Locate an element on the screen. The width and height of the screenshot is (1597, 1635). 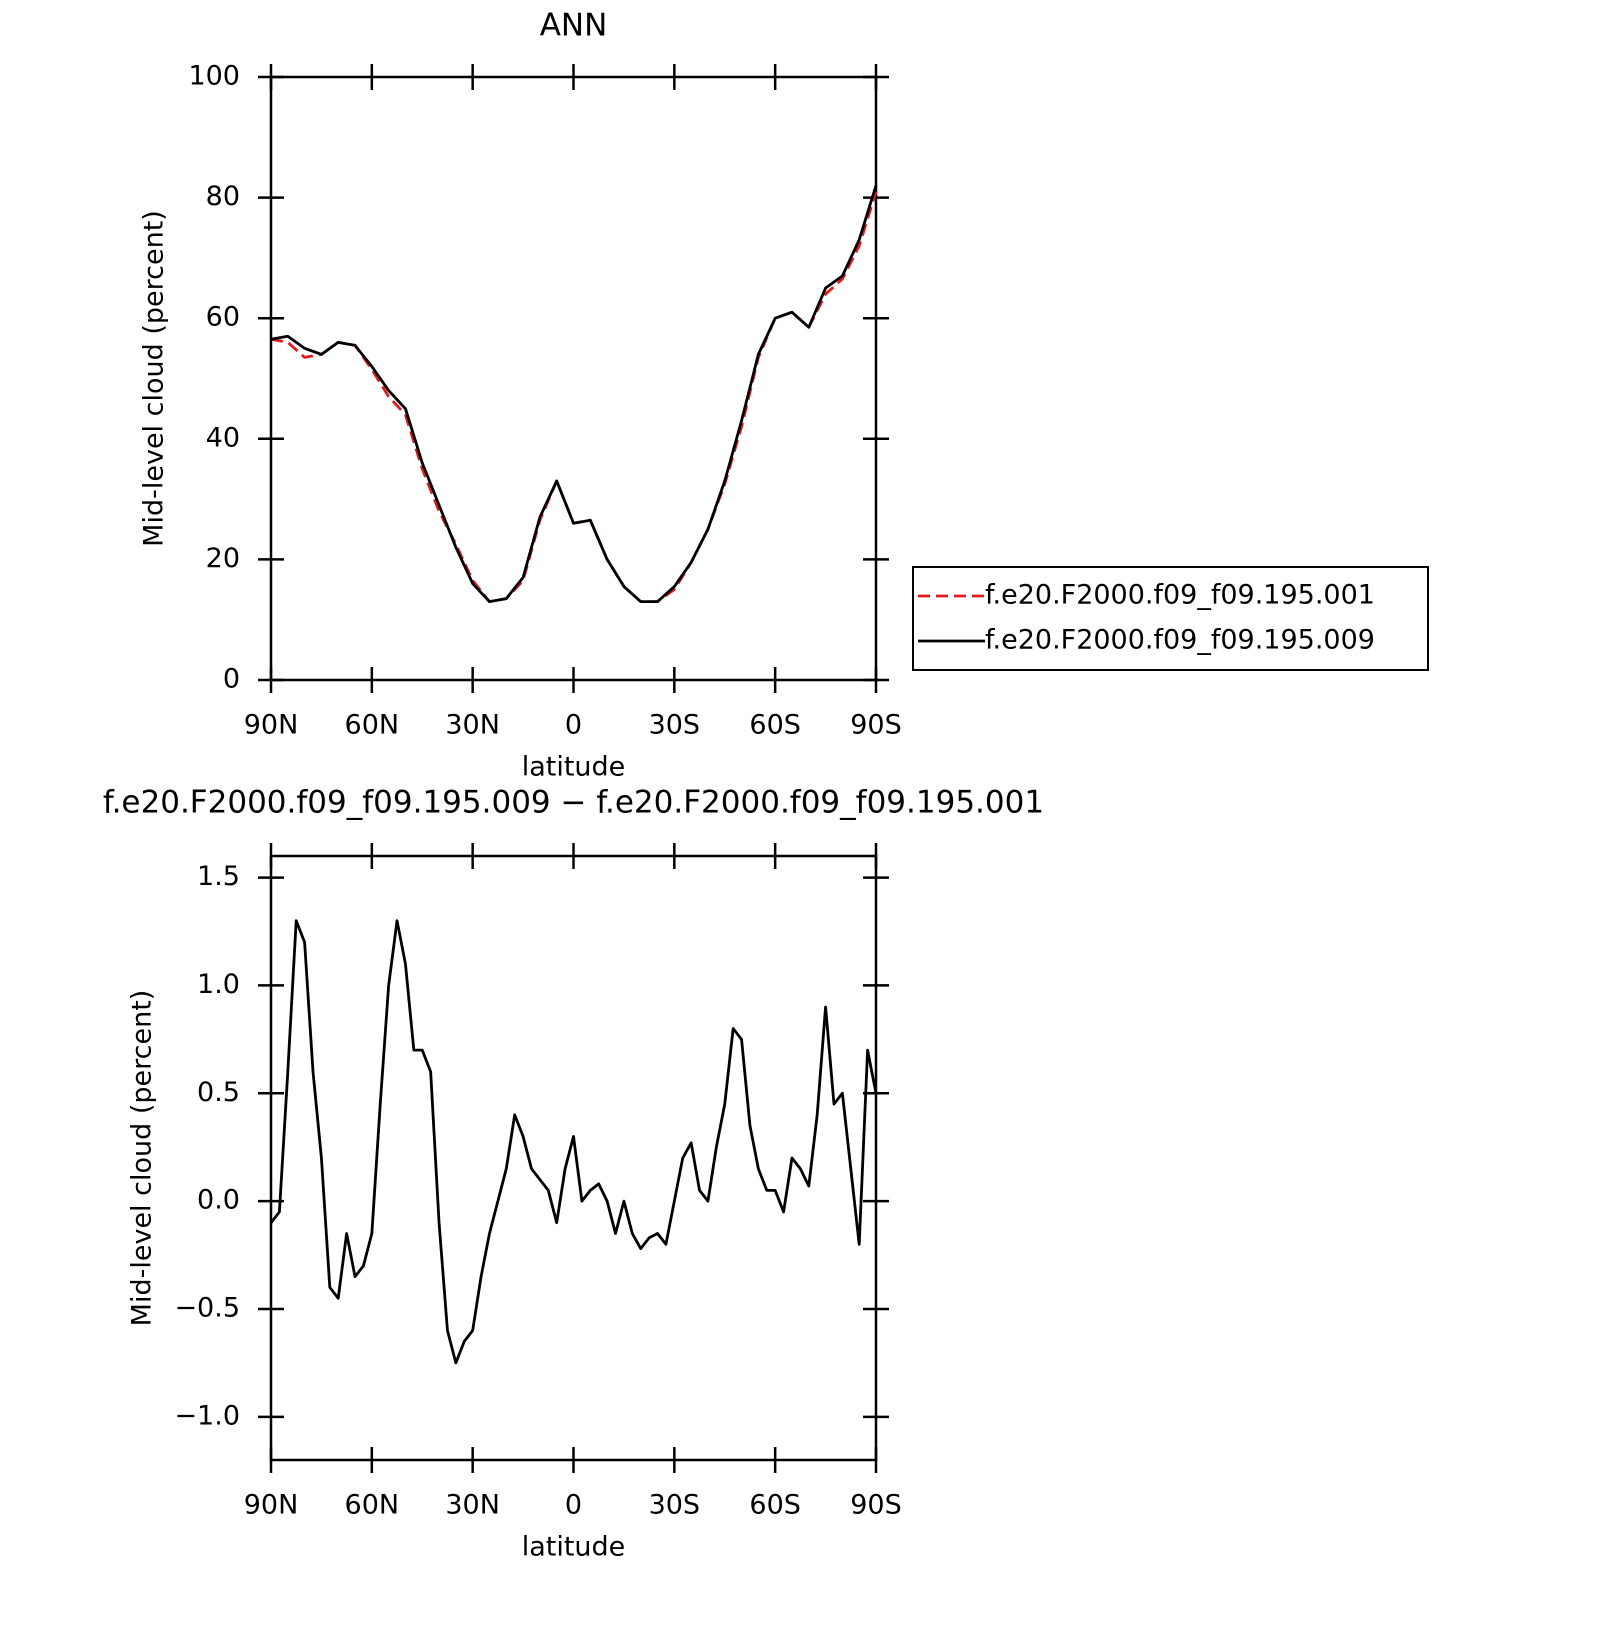
y-tick-label: 20 is located at coordinates (223, 558).